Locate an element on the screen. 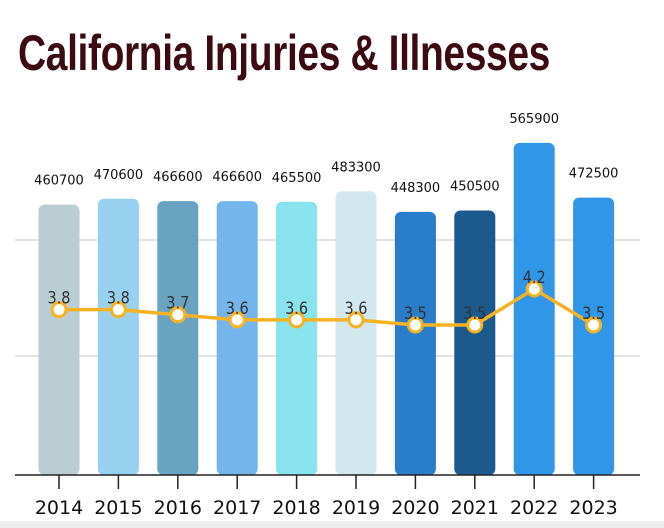 This screenshot has width=664, height=528. rate-label: 3.7 is located at coordinates (177, 303).